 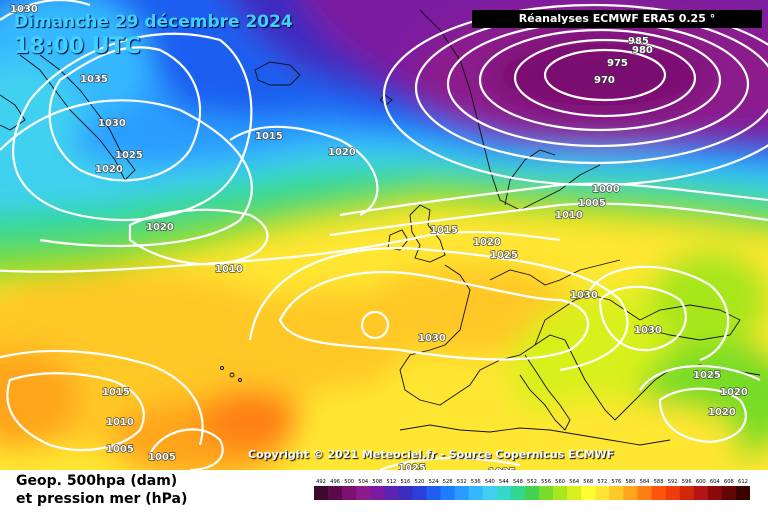 I want to click on color-scale-label: 552, so click(x=532, y=482).